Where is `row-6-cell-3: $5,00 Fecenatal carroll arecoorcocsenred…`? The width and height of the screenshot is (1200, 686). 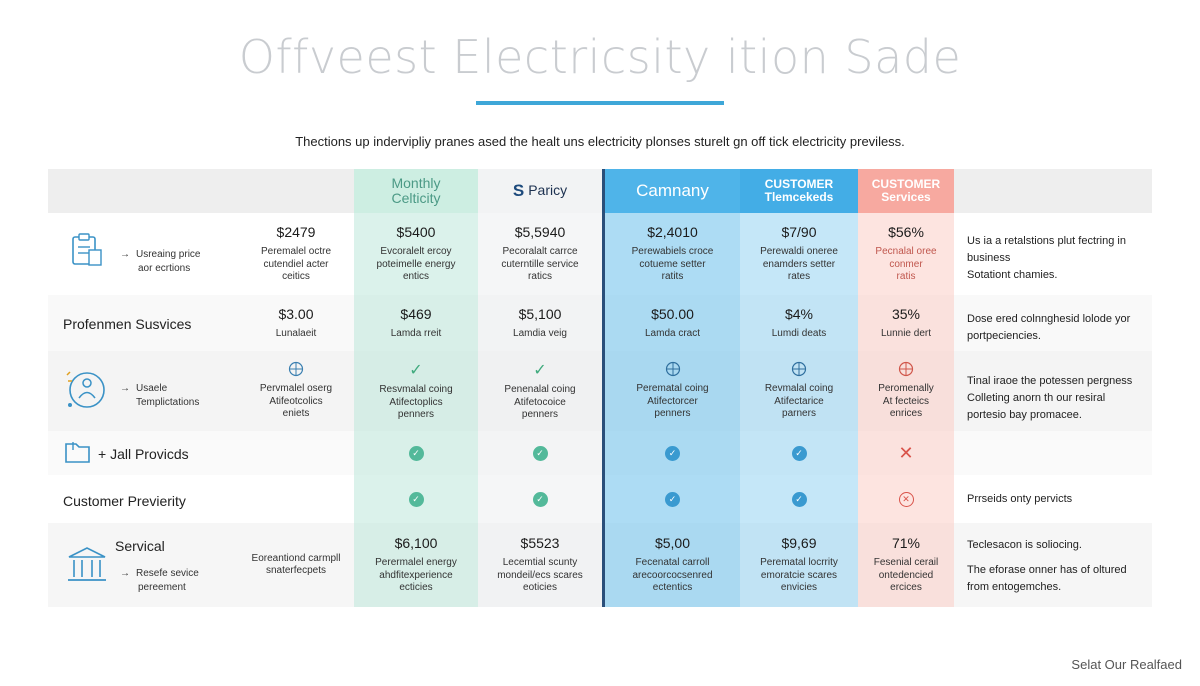
row-6-cell-3: $5,00 Fecenatal carroll arecoorcocsenred… is located at coordinates (672, 564).